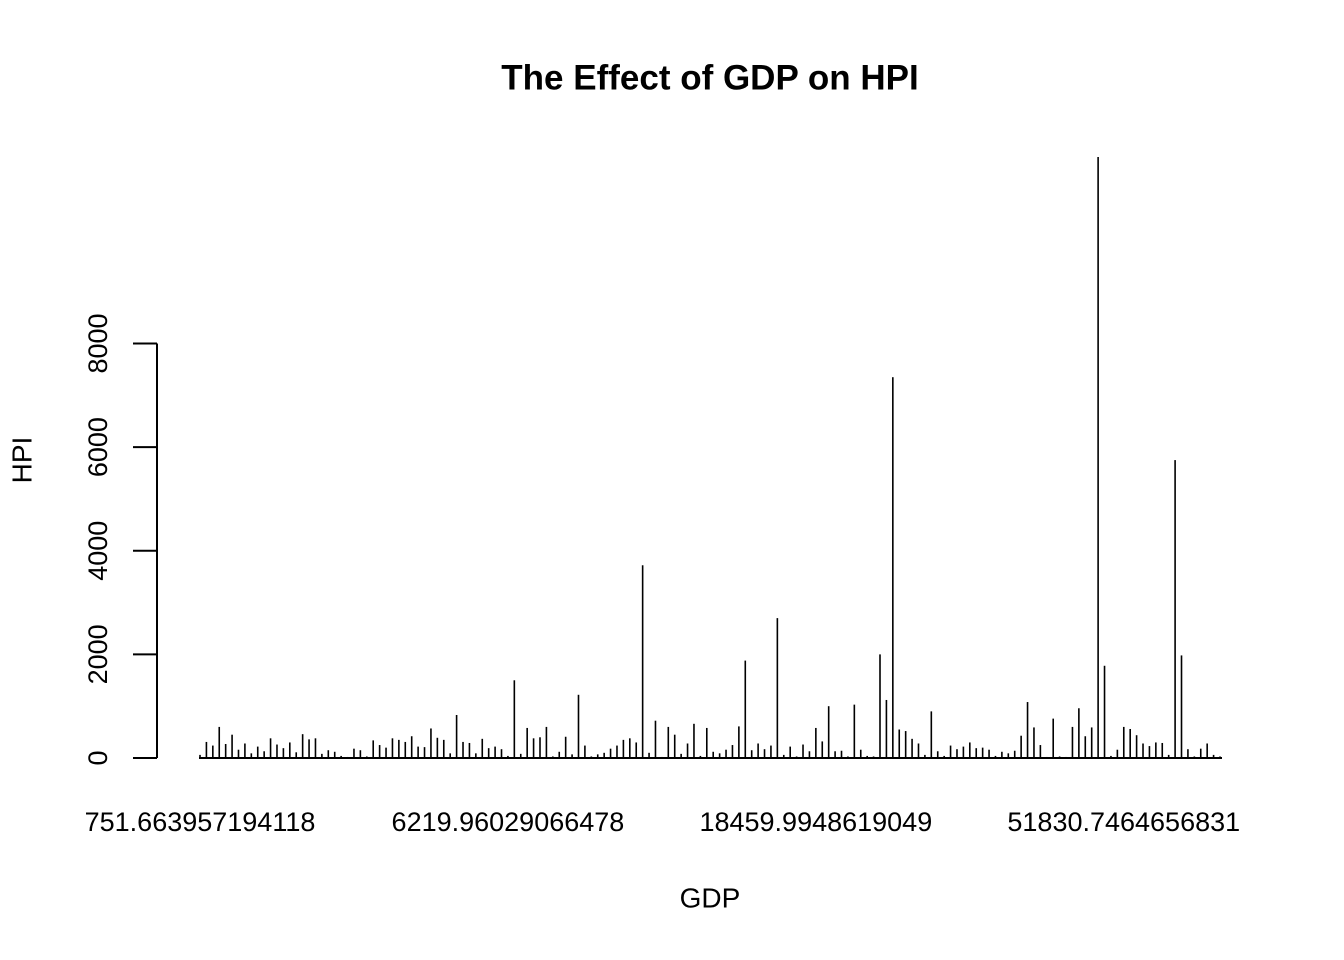 The width and height of the screenshot is (1344, 960). Describe the element at coordinates (709, 77) in the screenshot. I see `chart-title: The Effect of GDP on HPI` at that location.